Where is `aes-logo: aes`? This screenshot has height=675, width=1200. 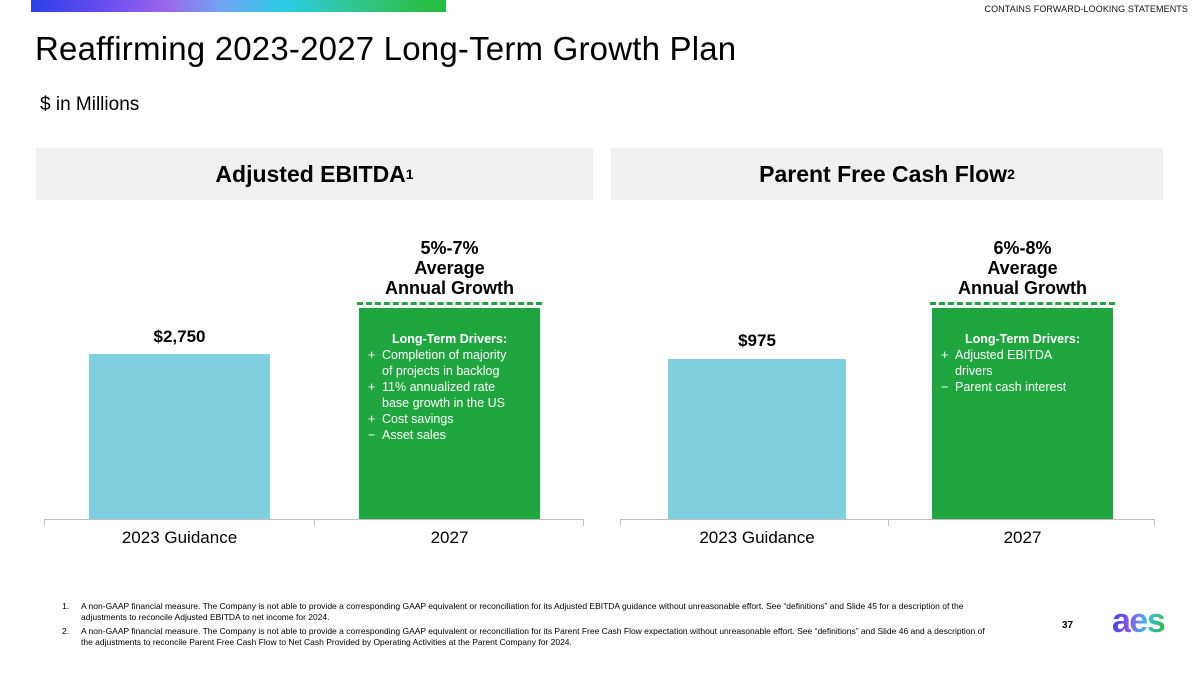
aes-logo: aes is located at coordinates (1139, 621).